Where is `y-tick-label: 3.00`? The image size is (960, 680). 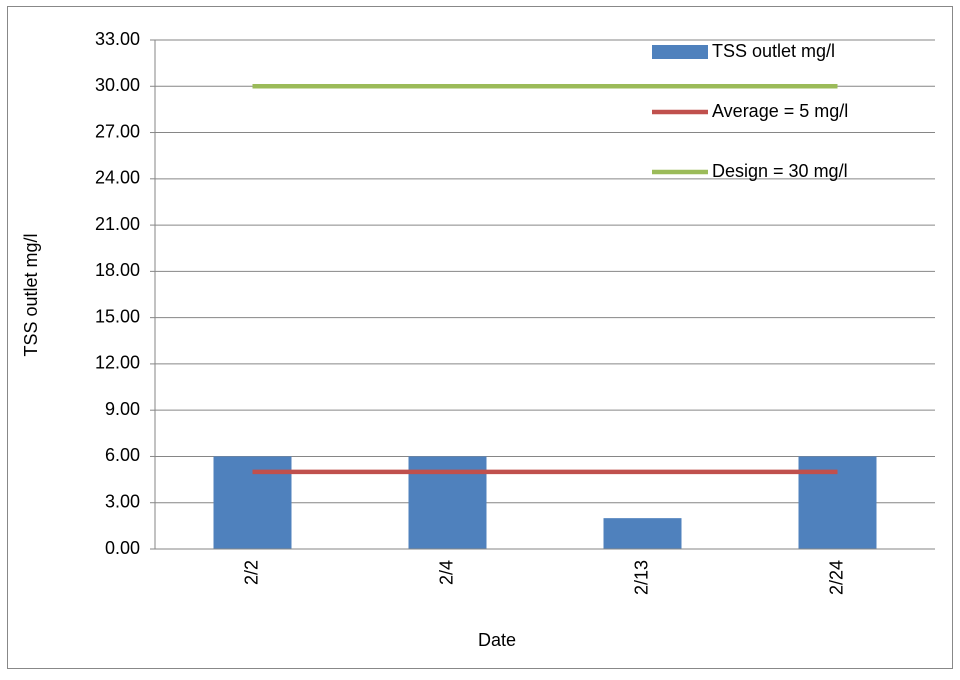
y-tick-label: 3.00 is located at coordinates (122, 501).